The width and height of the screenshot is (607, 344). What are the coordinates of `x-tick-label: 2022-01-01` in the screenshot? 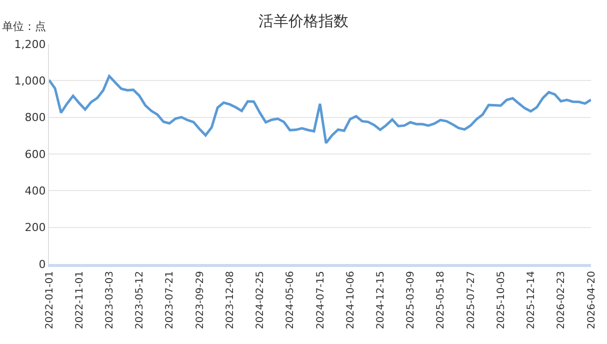 It's located at (50, 300).